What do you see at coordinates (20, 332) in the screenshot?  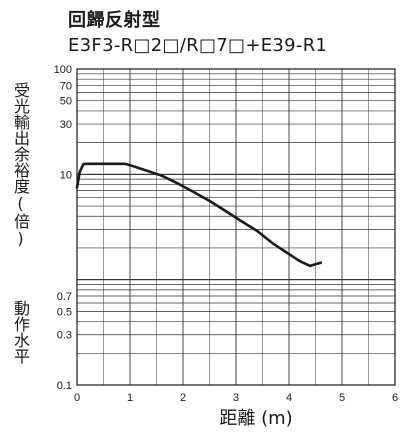 I see `operation-level-label: 動作水平` at bounding box center [20, 332].